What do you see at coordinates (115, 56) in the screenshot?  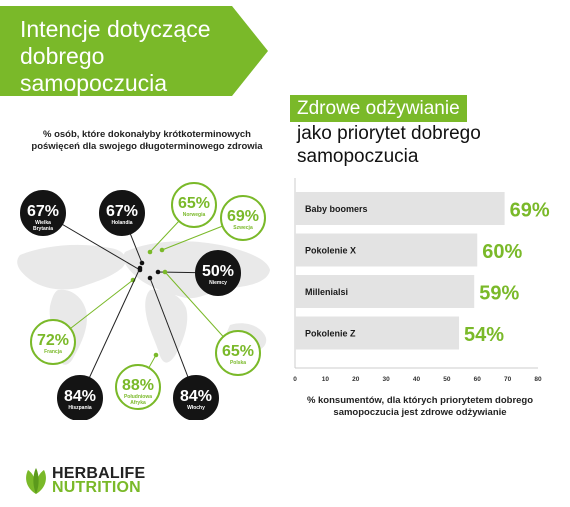 I see `banner-title: Intencje dotyczące dobrego samopoczucia` at bounding box center [115, 56].